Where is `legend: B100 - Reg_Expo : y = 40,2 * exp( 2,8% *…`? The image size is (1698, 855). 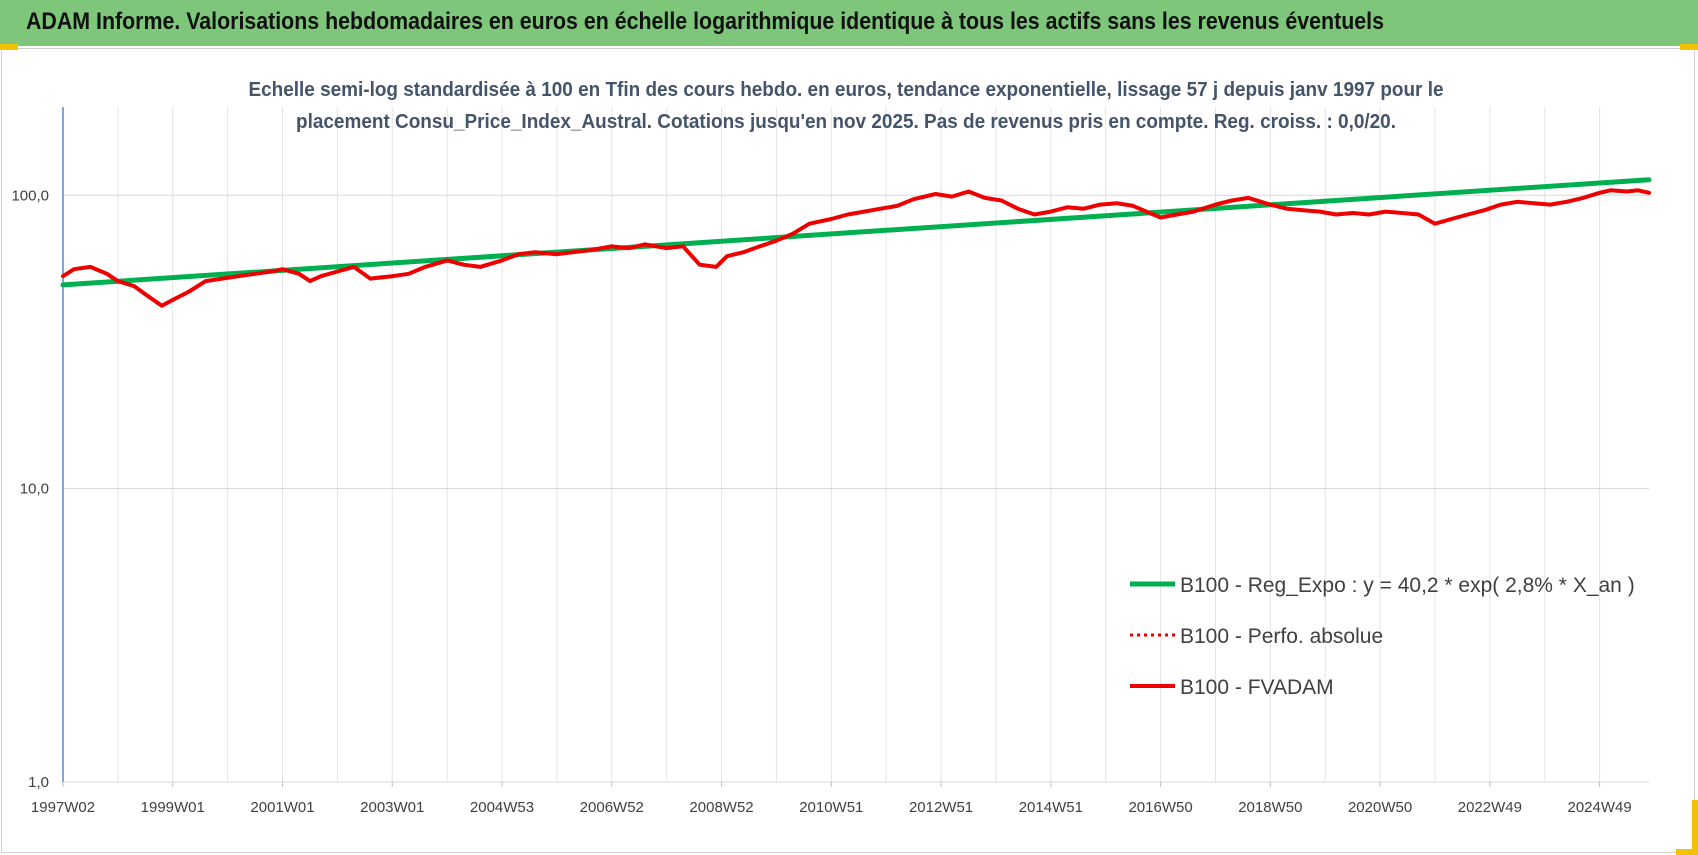 legend: B100 - Reg_Expo : y = 40,2 * exp( 2,8% *… is located at coordinates (1382, 636).